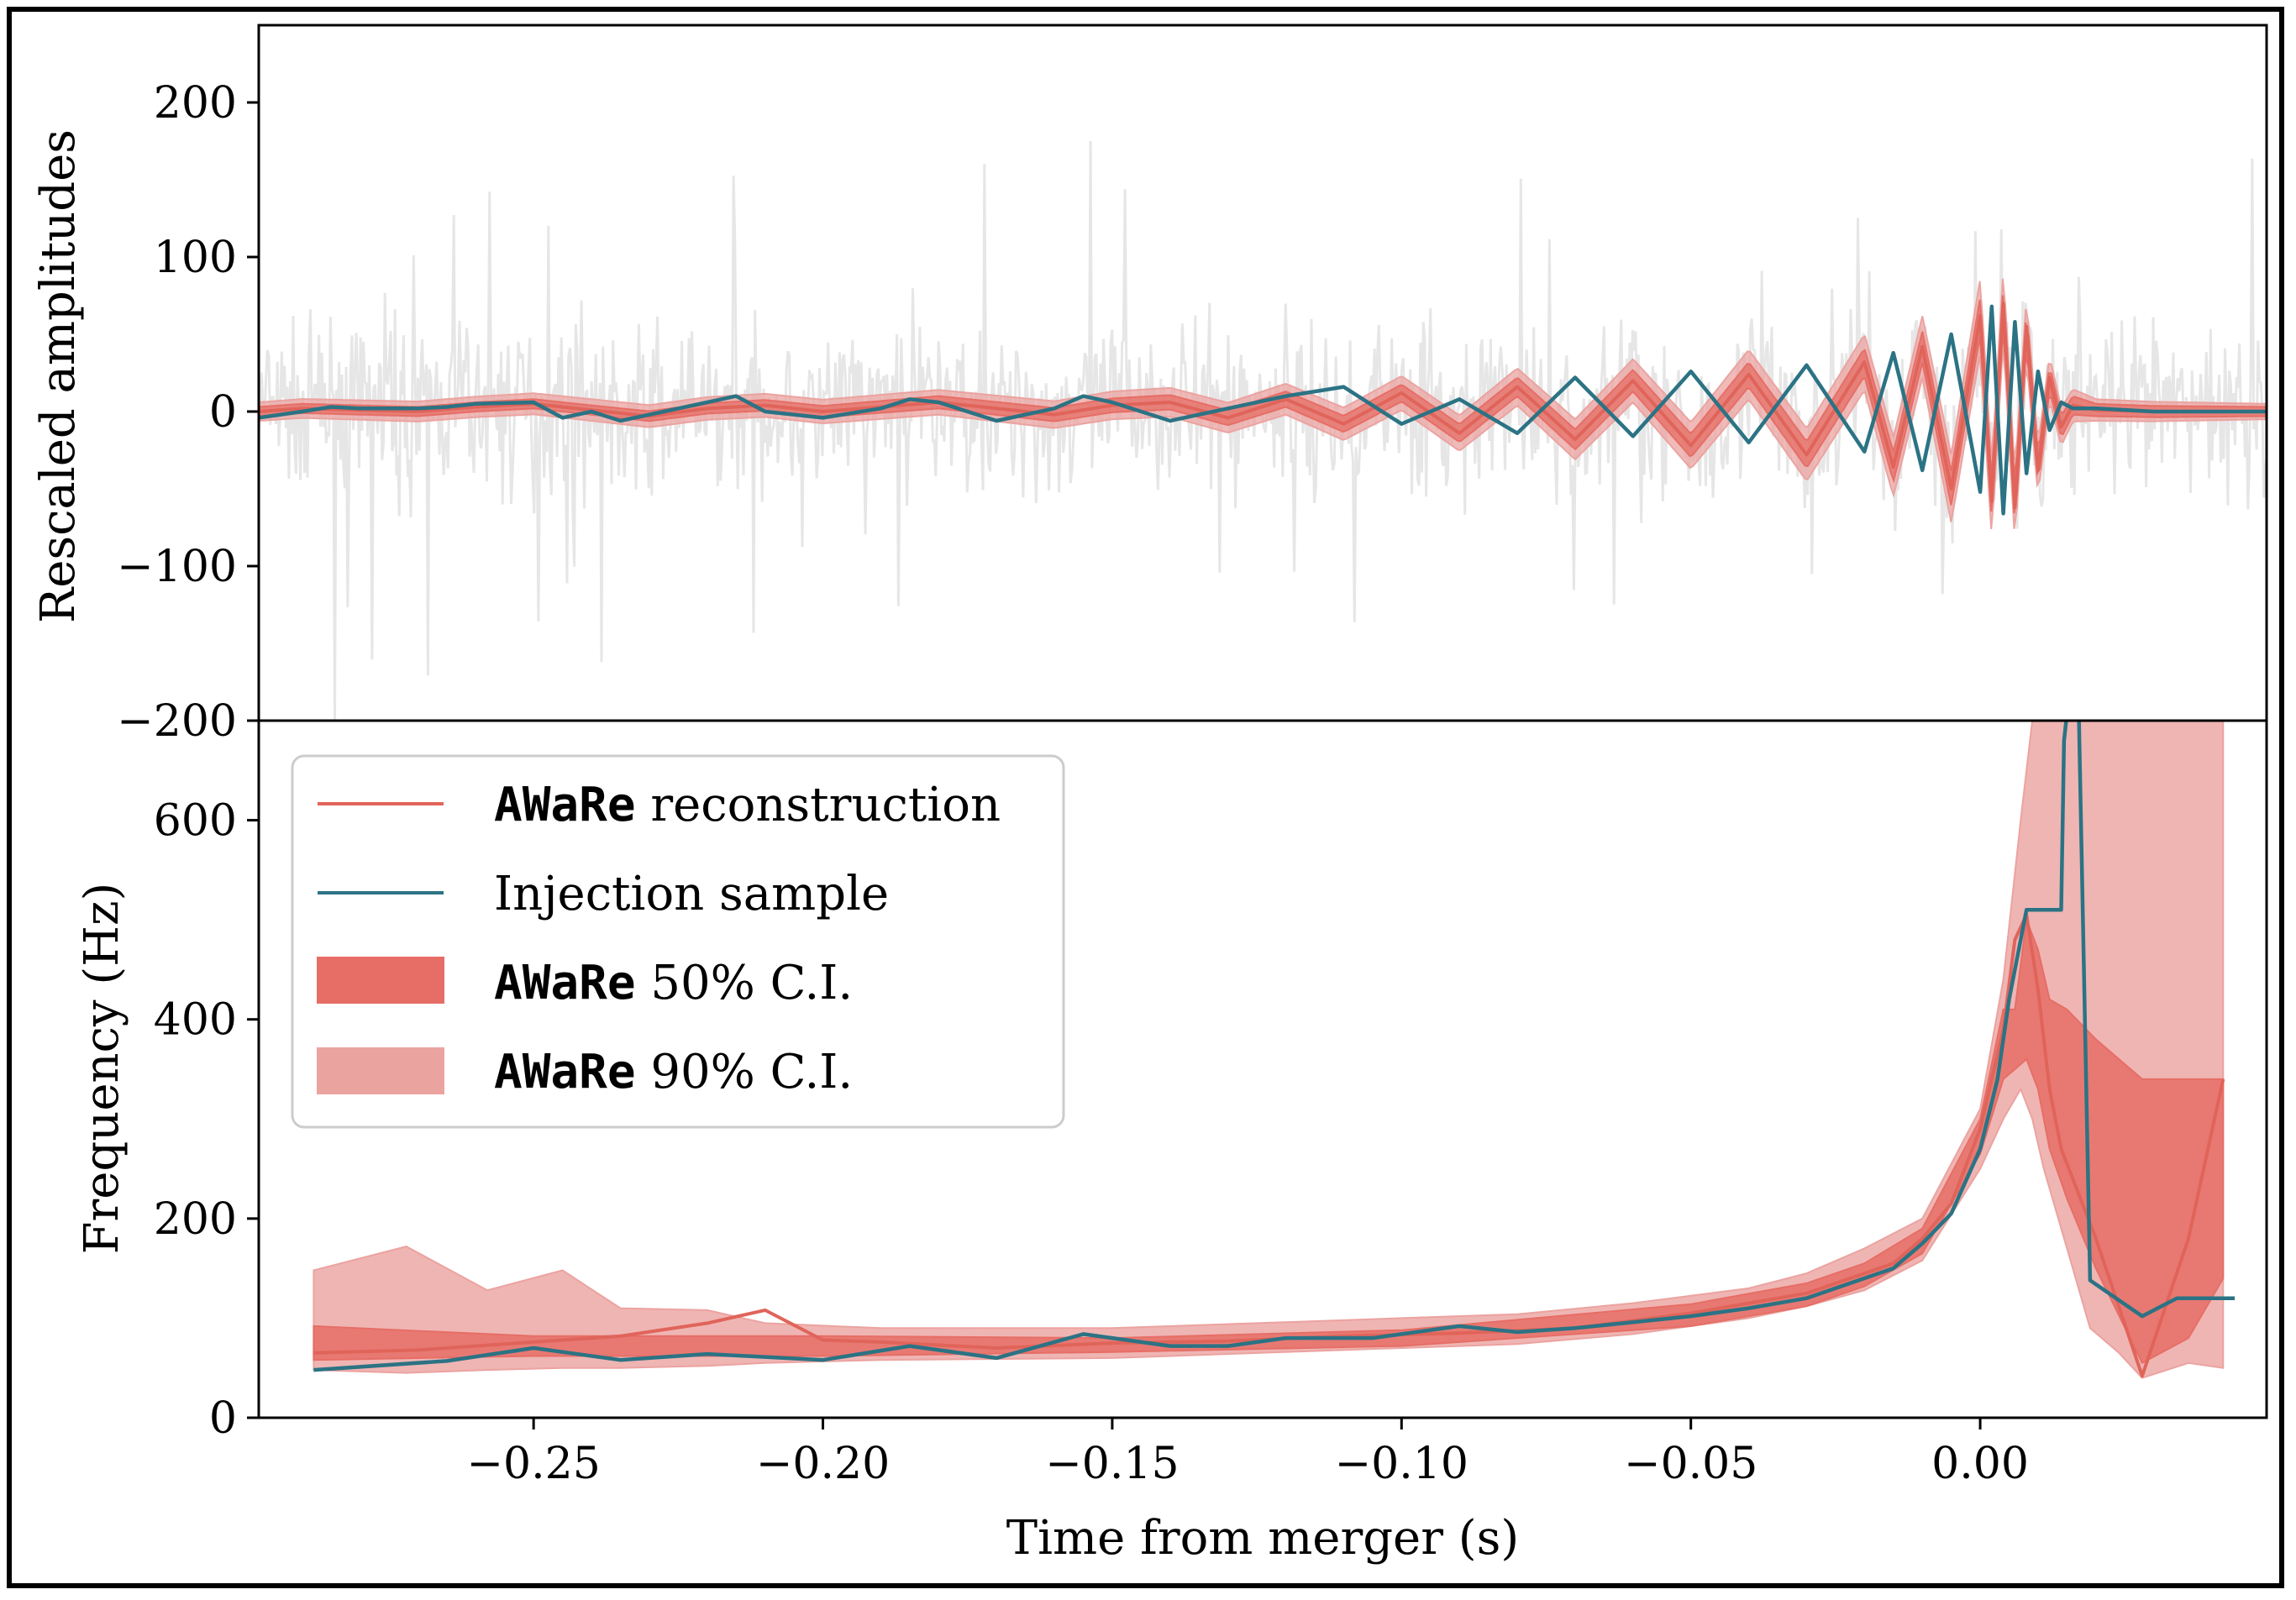 This screenshot has height=1600, width=2296. I want to click on legend-label-reconstruction: AWaRe reconstruction, so click(747, 805).